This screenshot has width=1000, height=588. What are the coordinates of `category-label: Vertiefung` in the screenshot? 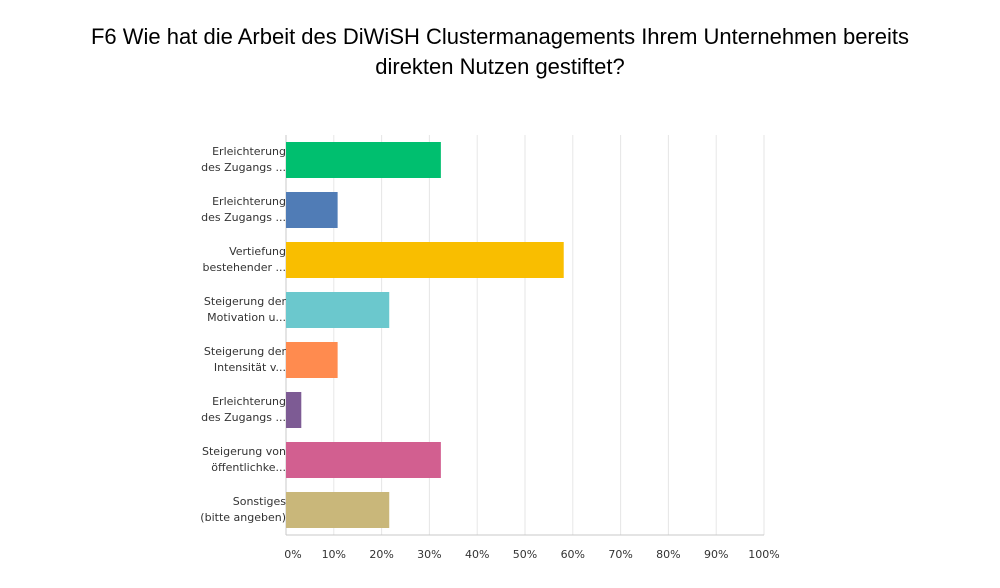 It's located at (257, 251).